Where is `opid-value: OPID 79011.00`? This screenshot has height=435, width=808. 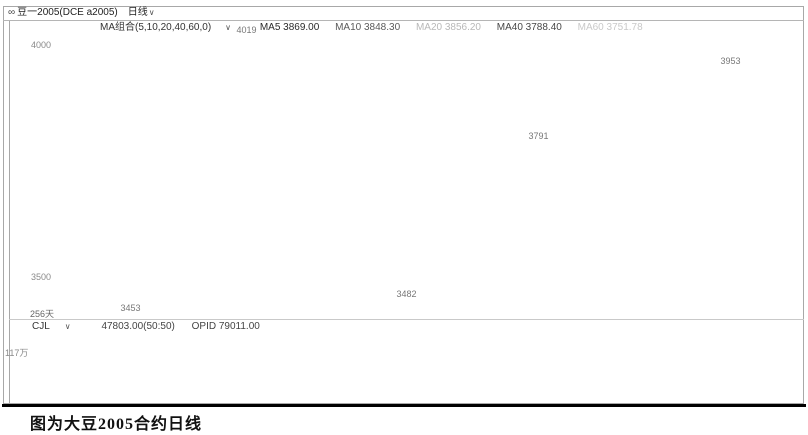
opid-value: OPID 79011.00 is located at coordinates (225, 326).